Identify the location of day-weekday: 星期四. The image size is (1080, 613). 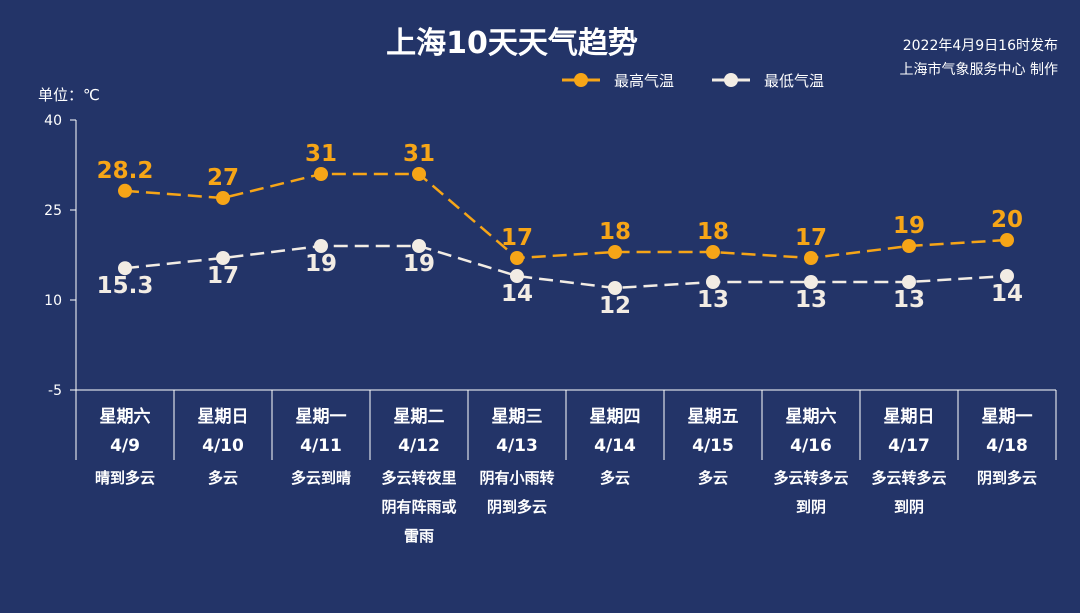
(615, 417).